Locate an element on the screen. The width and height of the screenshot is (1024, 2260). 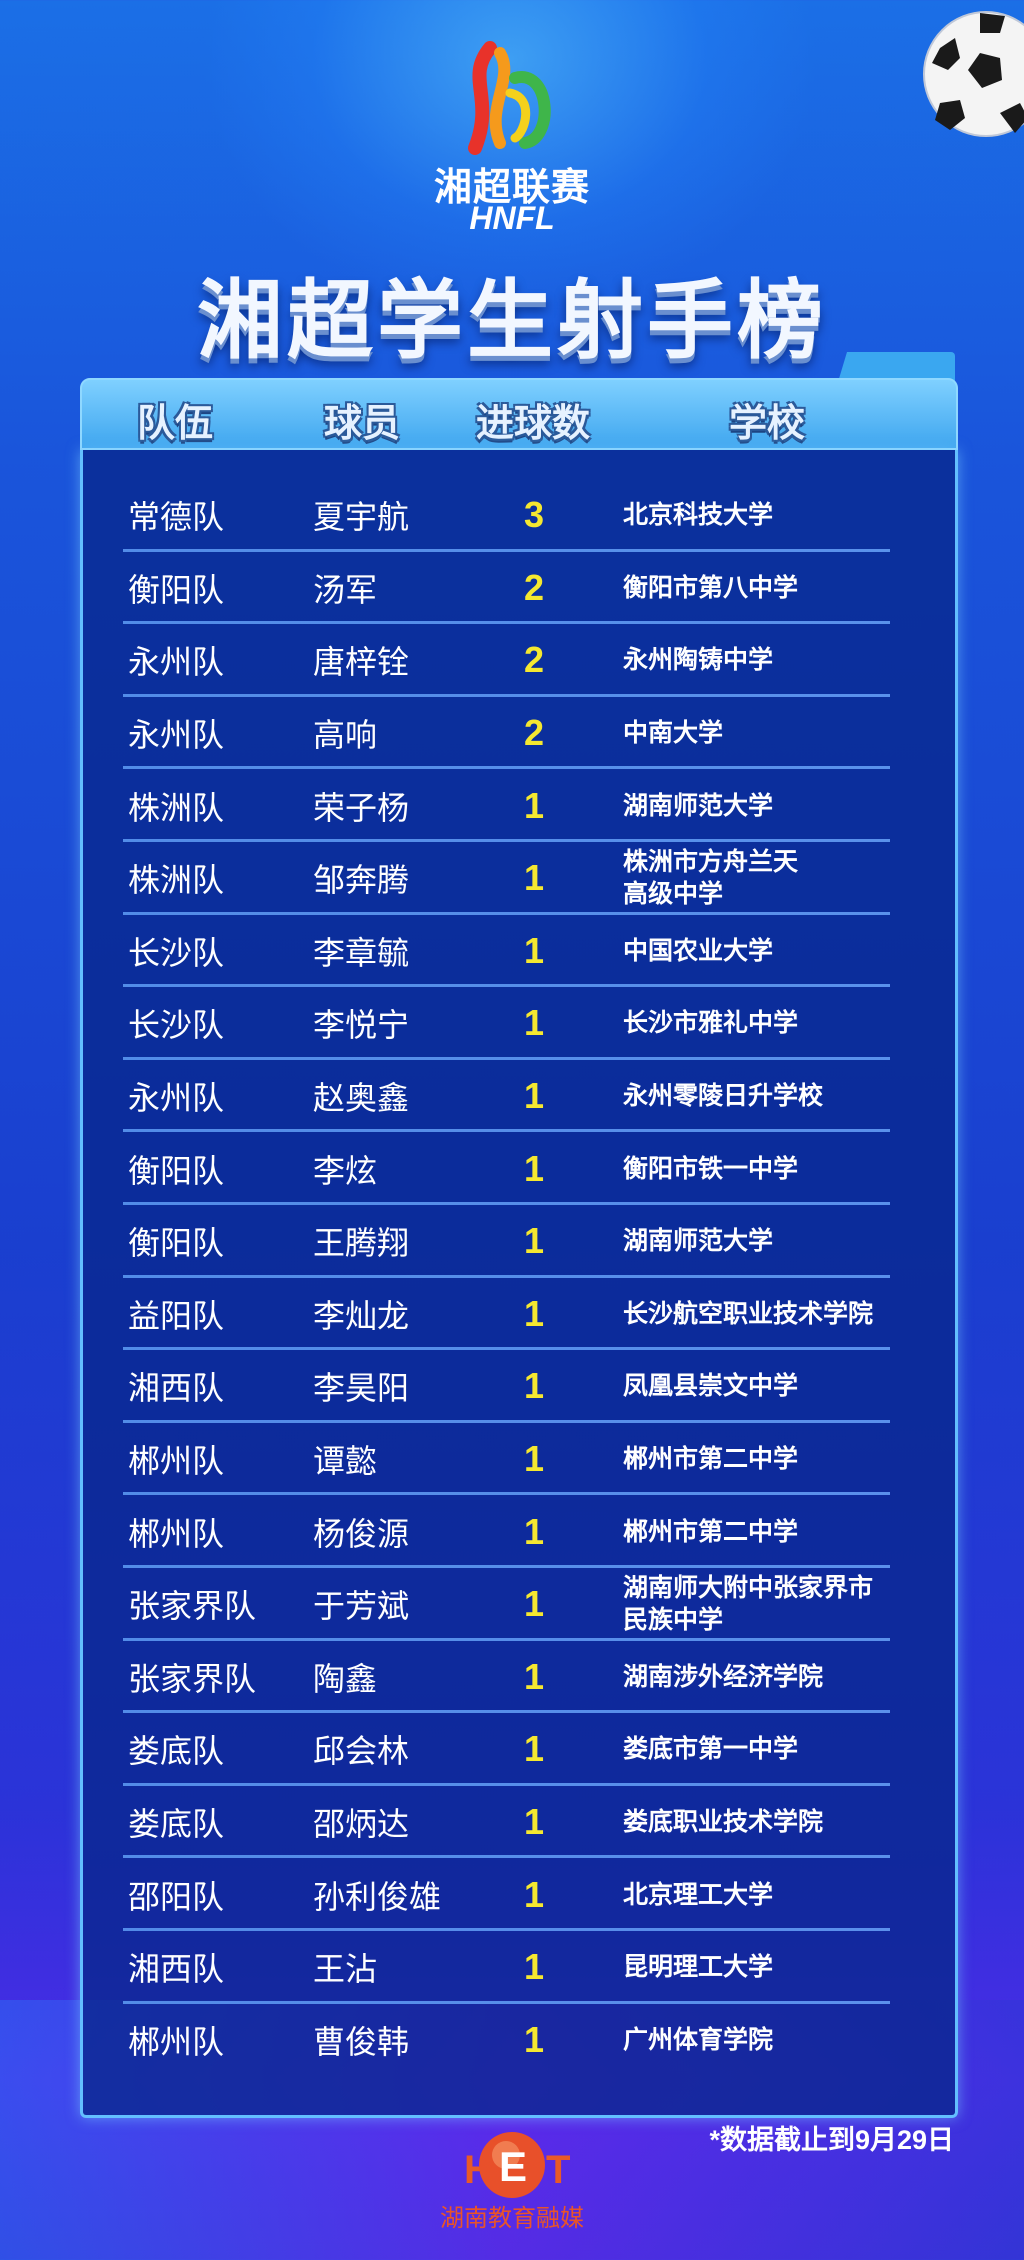
table-row: 株洲队 邹奔腾 1 株洲市方舟兰天 高级中学 is located at coordinates (522, 878).